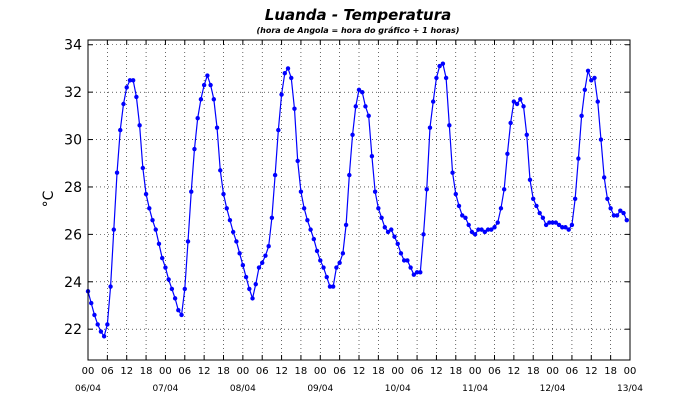  Describe the element at coordinates (73, 188) in the screenshot. I see `y-tick-label: 28` at that location.